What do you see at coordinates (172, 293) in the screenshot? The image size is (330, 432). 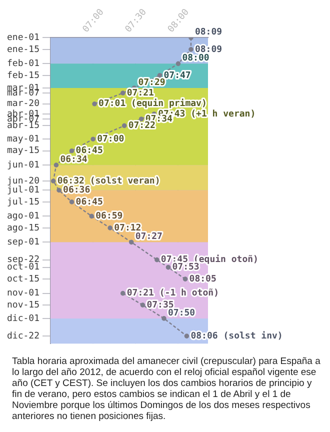 I see `data-label: 07:21 (-1 h otoñ)` at bounding box center [172, 293].